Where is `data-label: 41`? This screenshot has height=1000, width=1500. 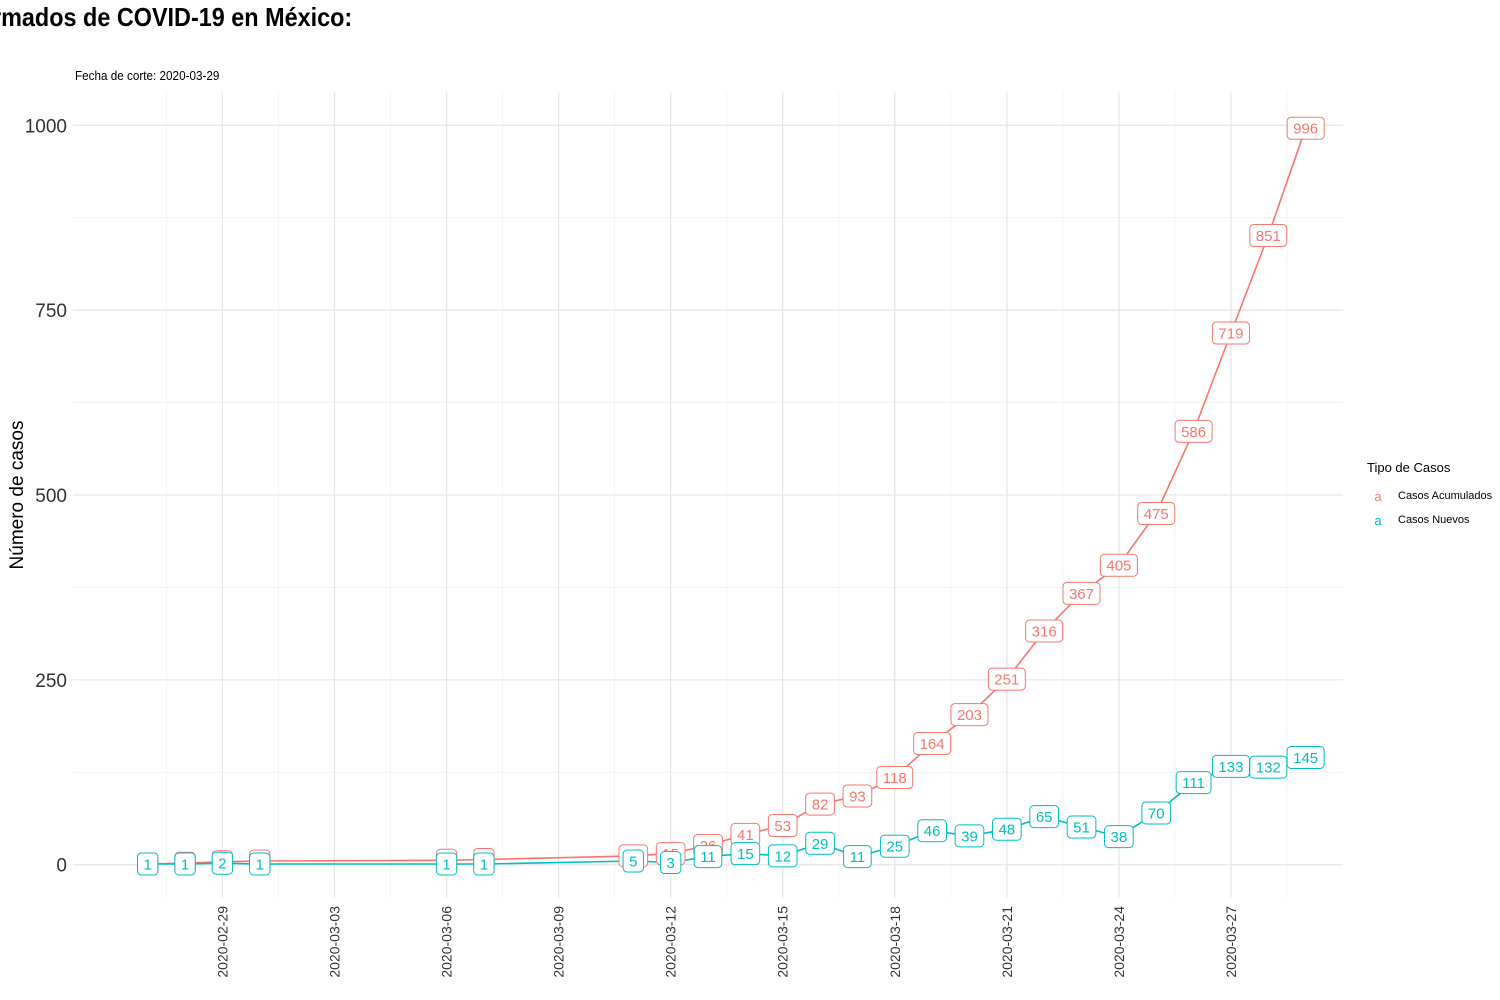
data-label: 41 is located at coordinates (745, 834).